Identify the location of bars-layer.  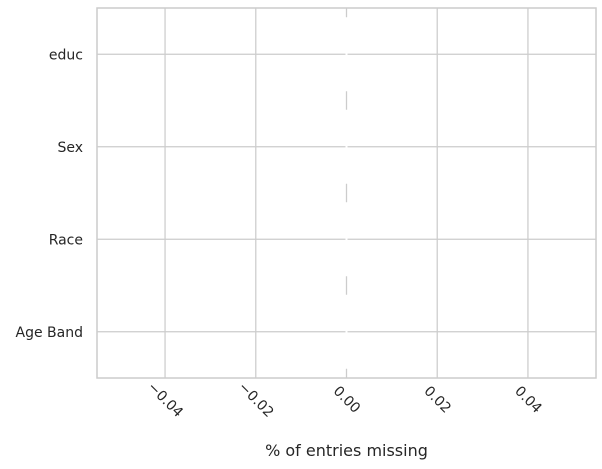
(346, 193).